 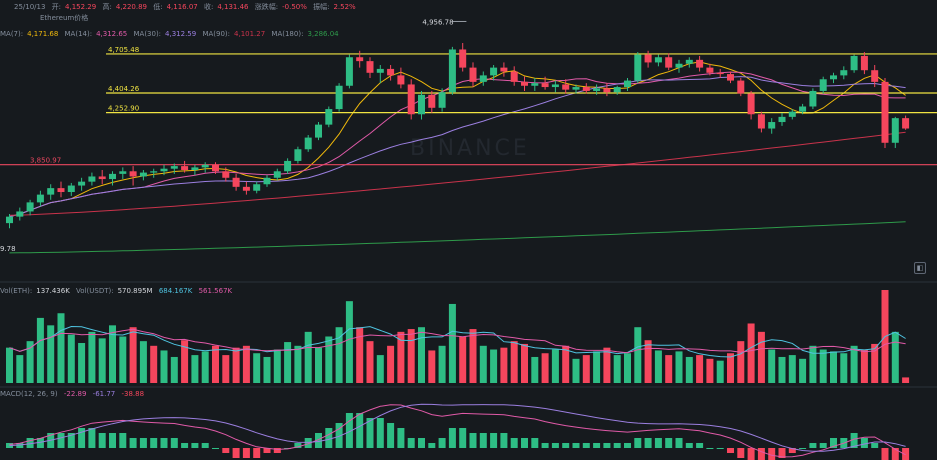 I want to click on macd-dif-line, so click(x=457, y=431).